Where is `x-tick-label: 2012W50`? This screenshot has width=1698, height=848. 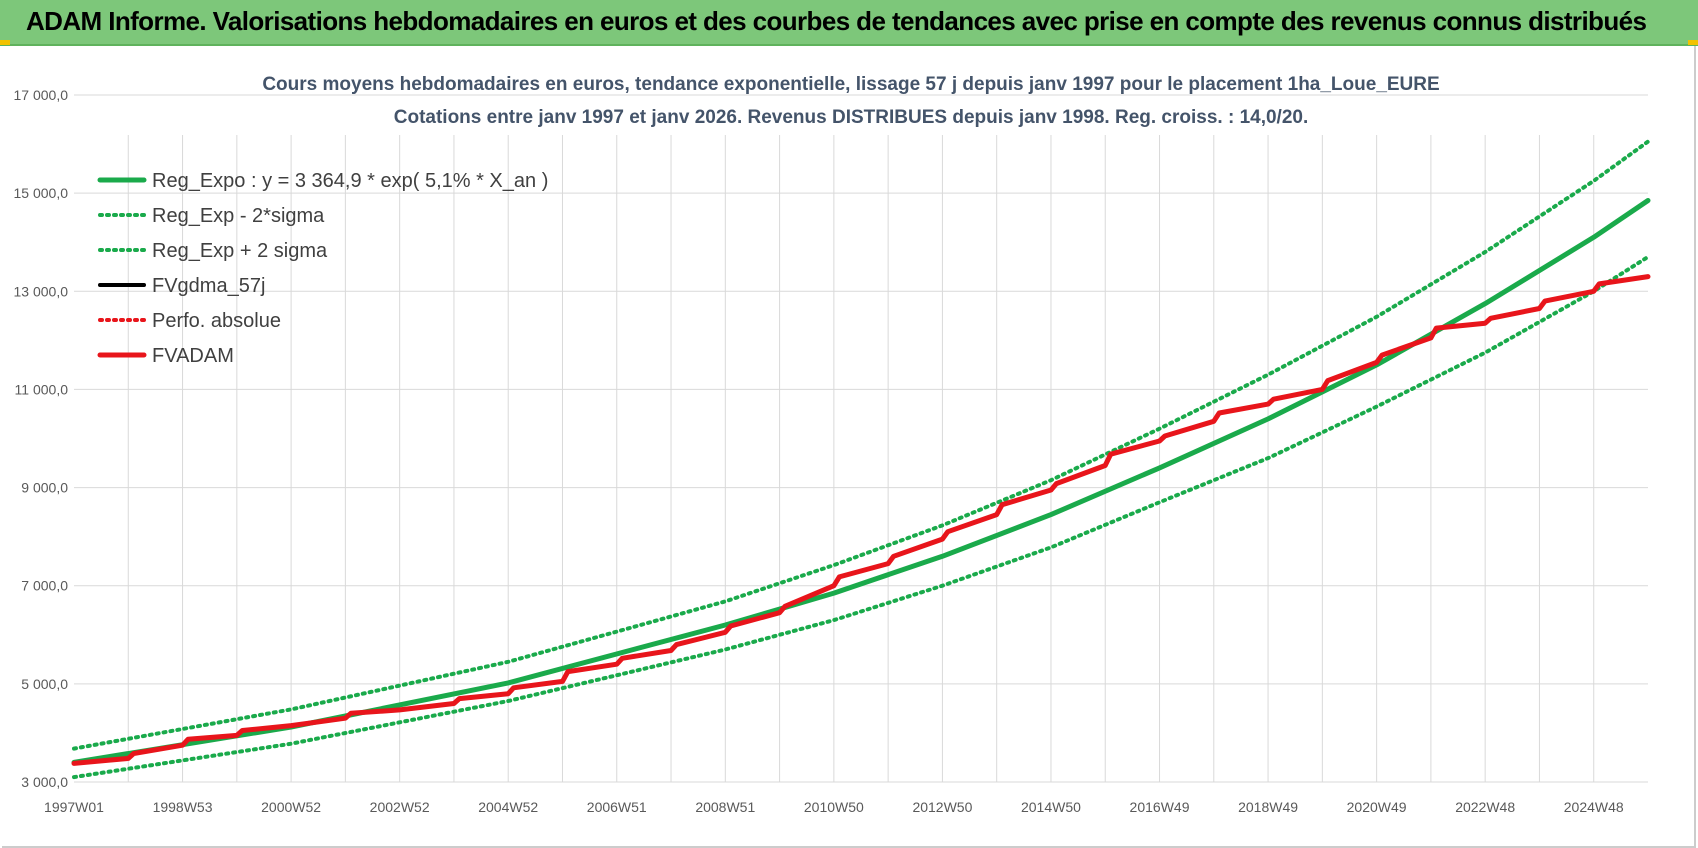 x-tick-label: 2012W50 is located at coordinates (942, 807).